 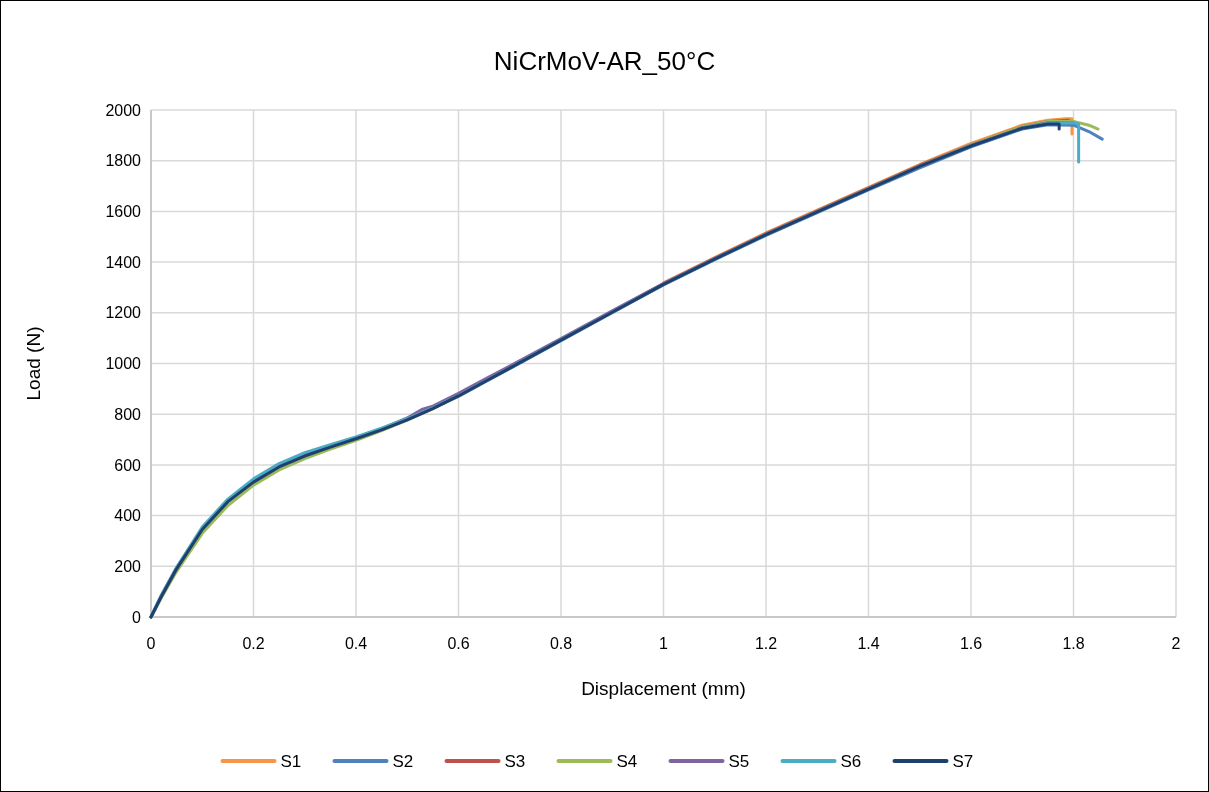 What do you see at coordinates (604, 61) in the screenshot?
I see `chart-title: NiCrMoV-AR_50°C` at bounding box center [604, 61].